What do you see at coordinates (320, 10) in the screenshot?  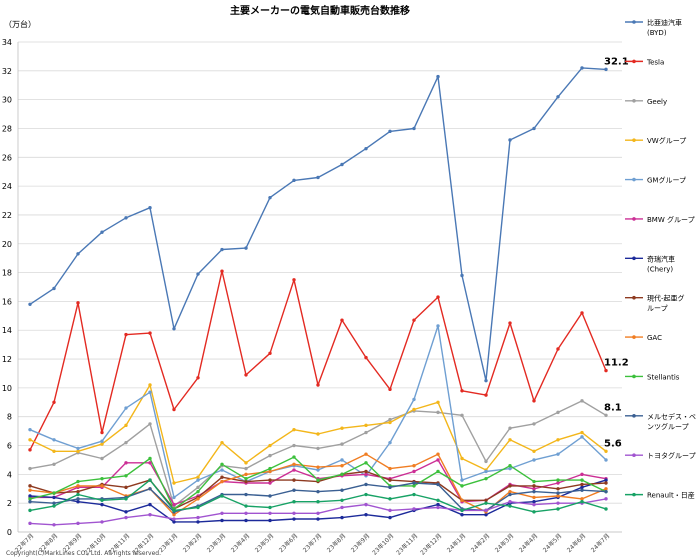 I see `chart-title: 主要メーカーの電気自動車販売台数推移` at bounding box center [320, 10].